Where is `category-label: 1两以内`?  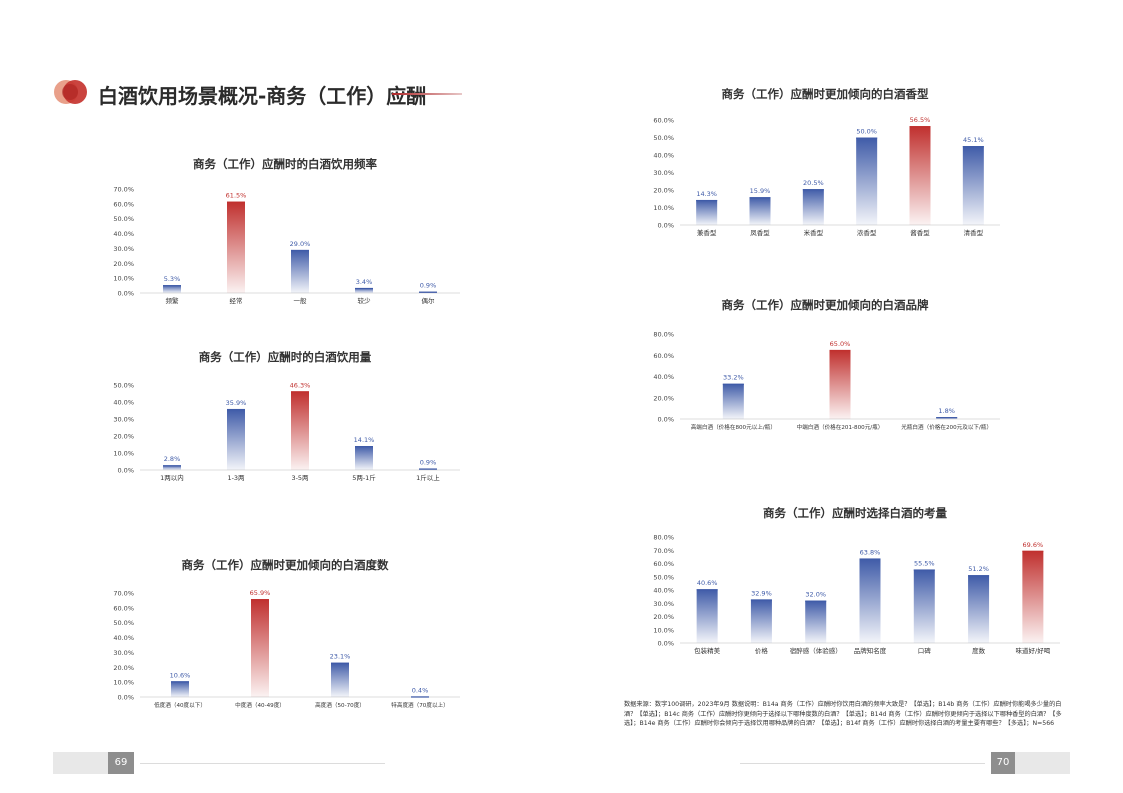
category-label: 1两以内 is located at coordinates (172, 477).